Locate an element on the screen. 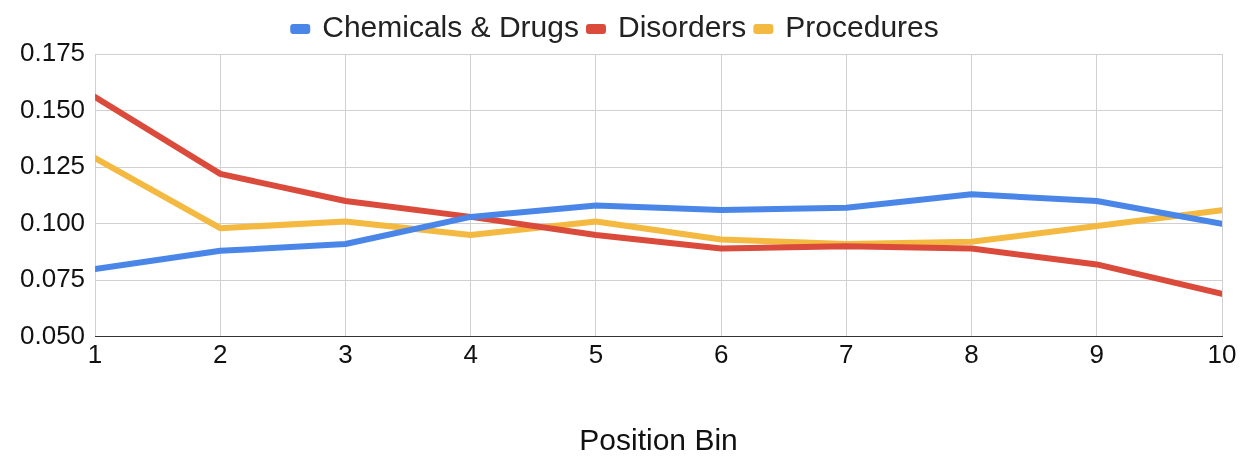 This screenshot has height=468, width=1246. x-tick-label: 10 is located at coordinates (1222, 353).